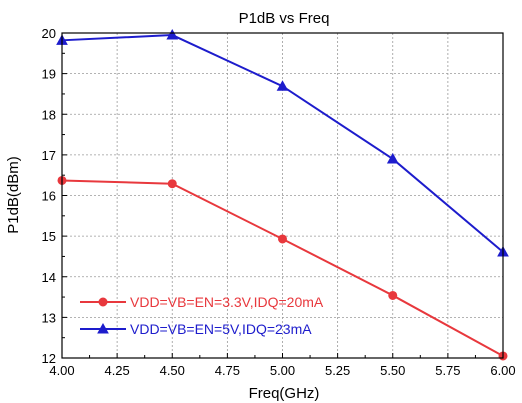  I want to click on y-tick-label: 19, so click(49, 74).